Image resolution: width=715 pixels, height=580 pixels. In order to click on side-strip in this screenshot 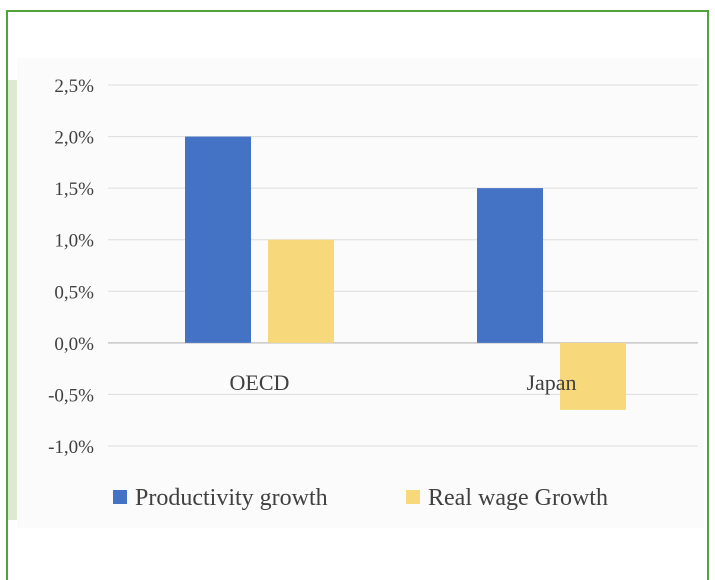, I will do `click(12, 300)`.